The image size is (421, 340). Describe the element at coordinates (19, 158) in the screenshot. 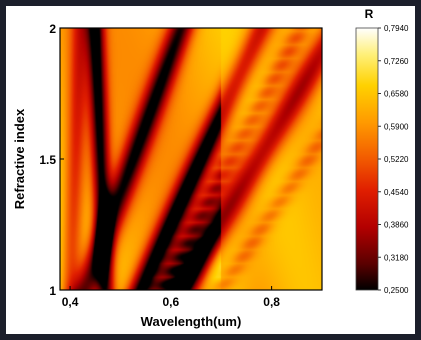

I see `y-axis-title: Refractive index` at that location.